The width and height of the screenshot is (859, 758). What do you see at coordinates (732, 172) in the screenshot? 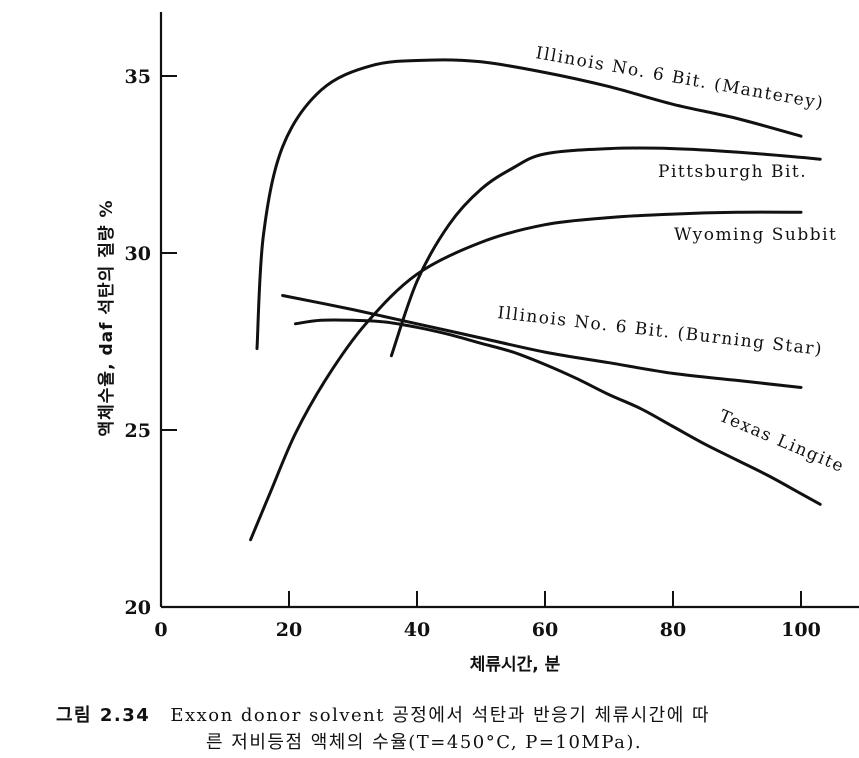
I see `series-label: Pittsburgh Bit.` at bounding box center [732, 172].